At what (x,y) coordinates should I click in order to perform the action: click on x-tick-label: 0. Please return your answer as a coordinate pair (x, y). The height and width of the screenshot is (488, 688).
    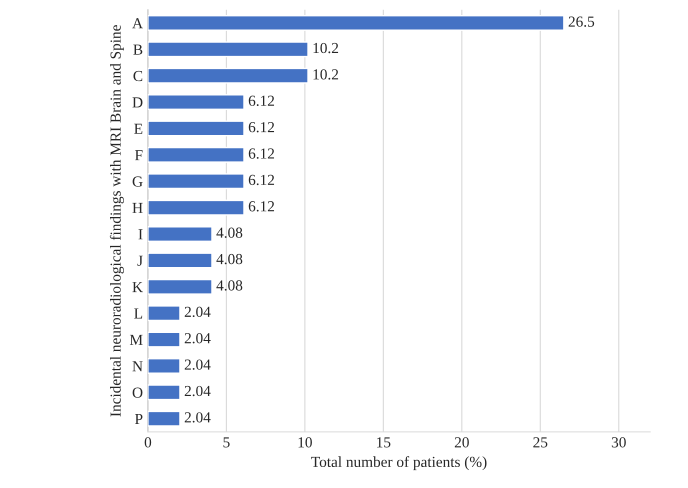
    Looking at the image, I should click on (148, 442).